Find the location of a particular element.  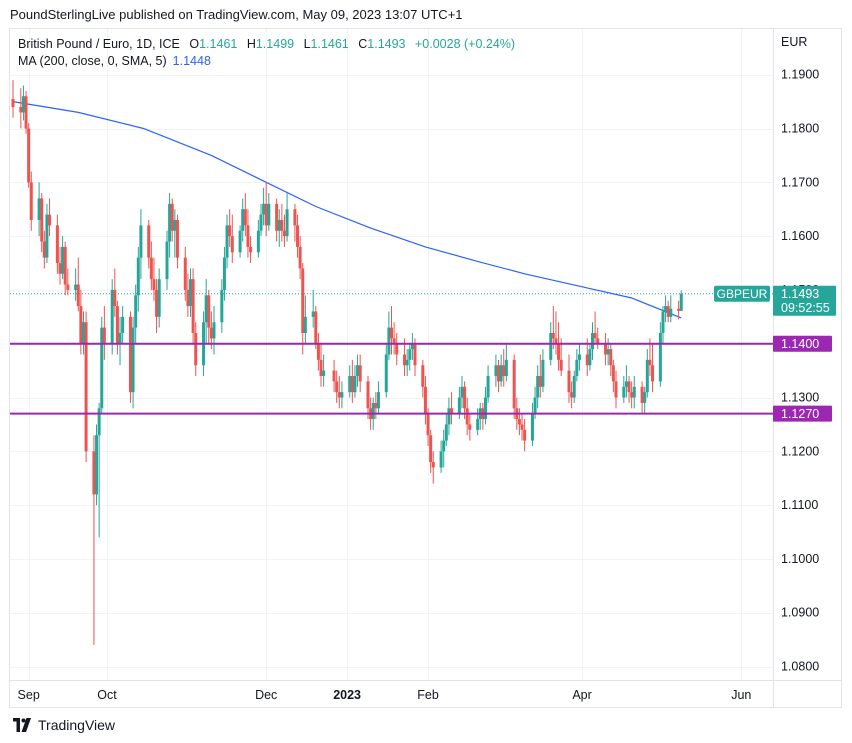

footer-brand: TradingView is located at coordinates (77, 725).